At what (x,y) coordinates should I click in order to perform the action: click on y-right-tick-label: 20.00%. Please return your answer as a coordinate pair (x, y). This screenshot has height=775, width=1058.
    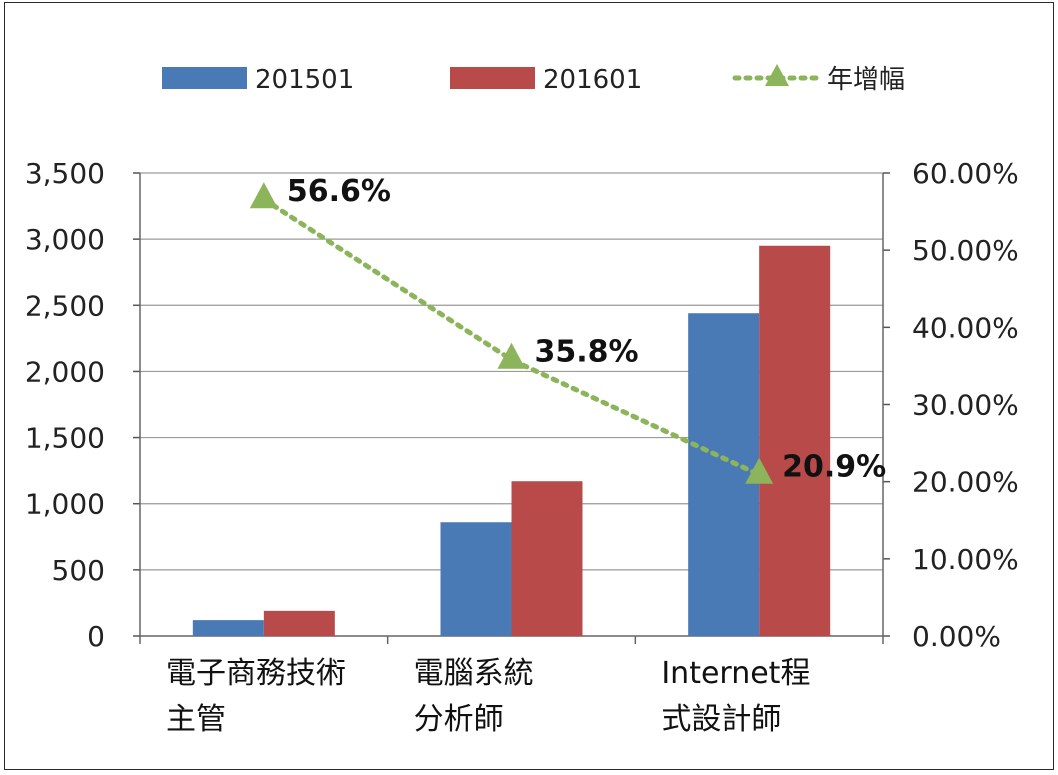
    Looking at the image, I should click on (965, 482).